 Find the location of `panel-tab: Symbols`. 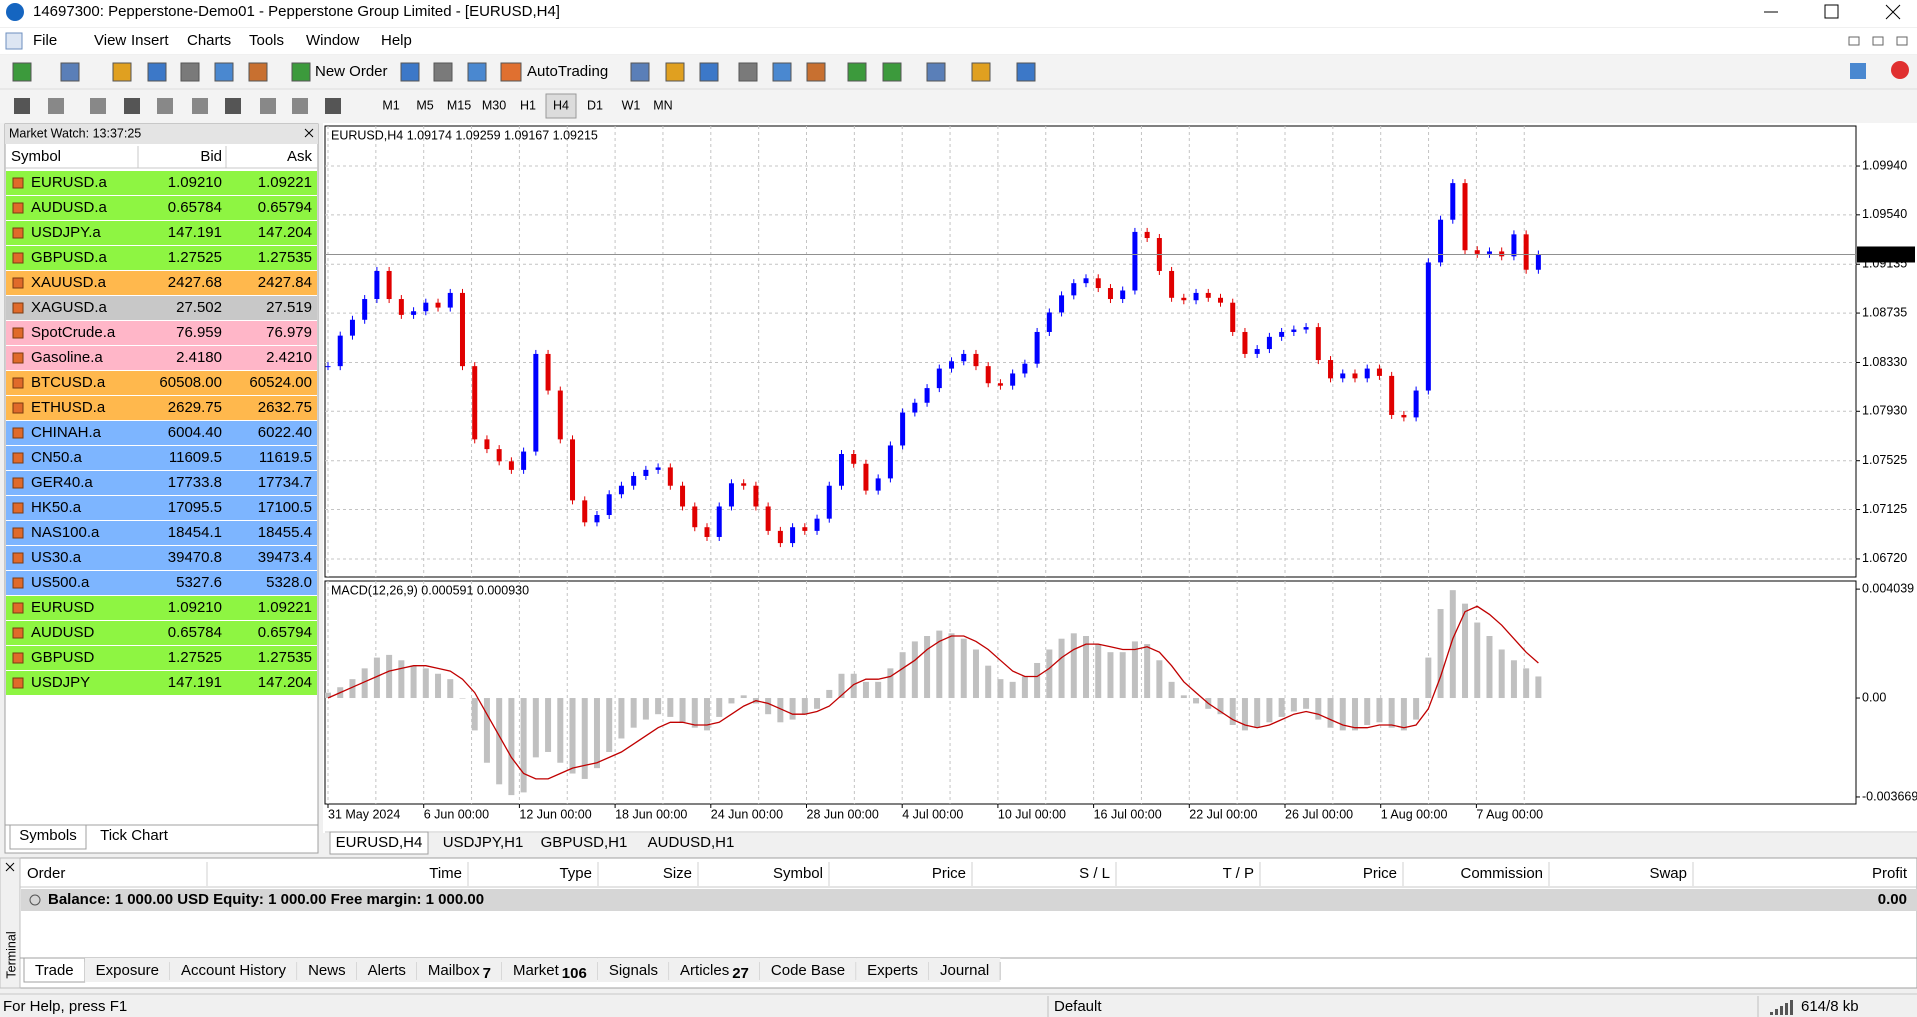

panel-tab: Symbols is located at coordinates (48, 835).